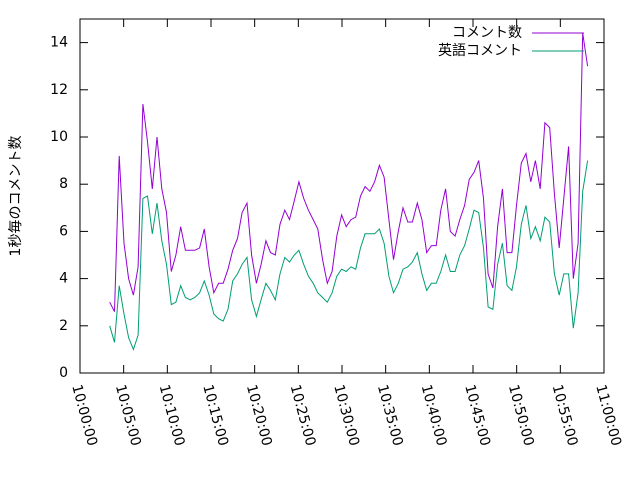  I want to click on x-tick-label: 10:30:00, so click(346, 415).